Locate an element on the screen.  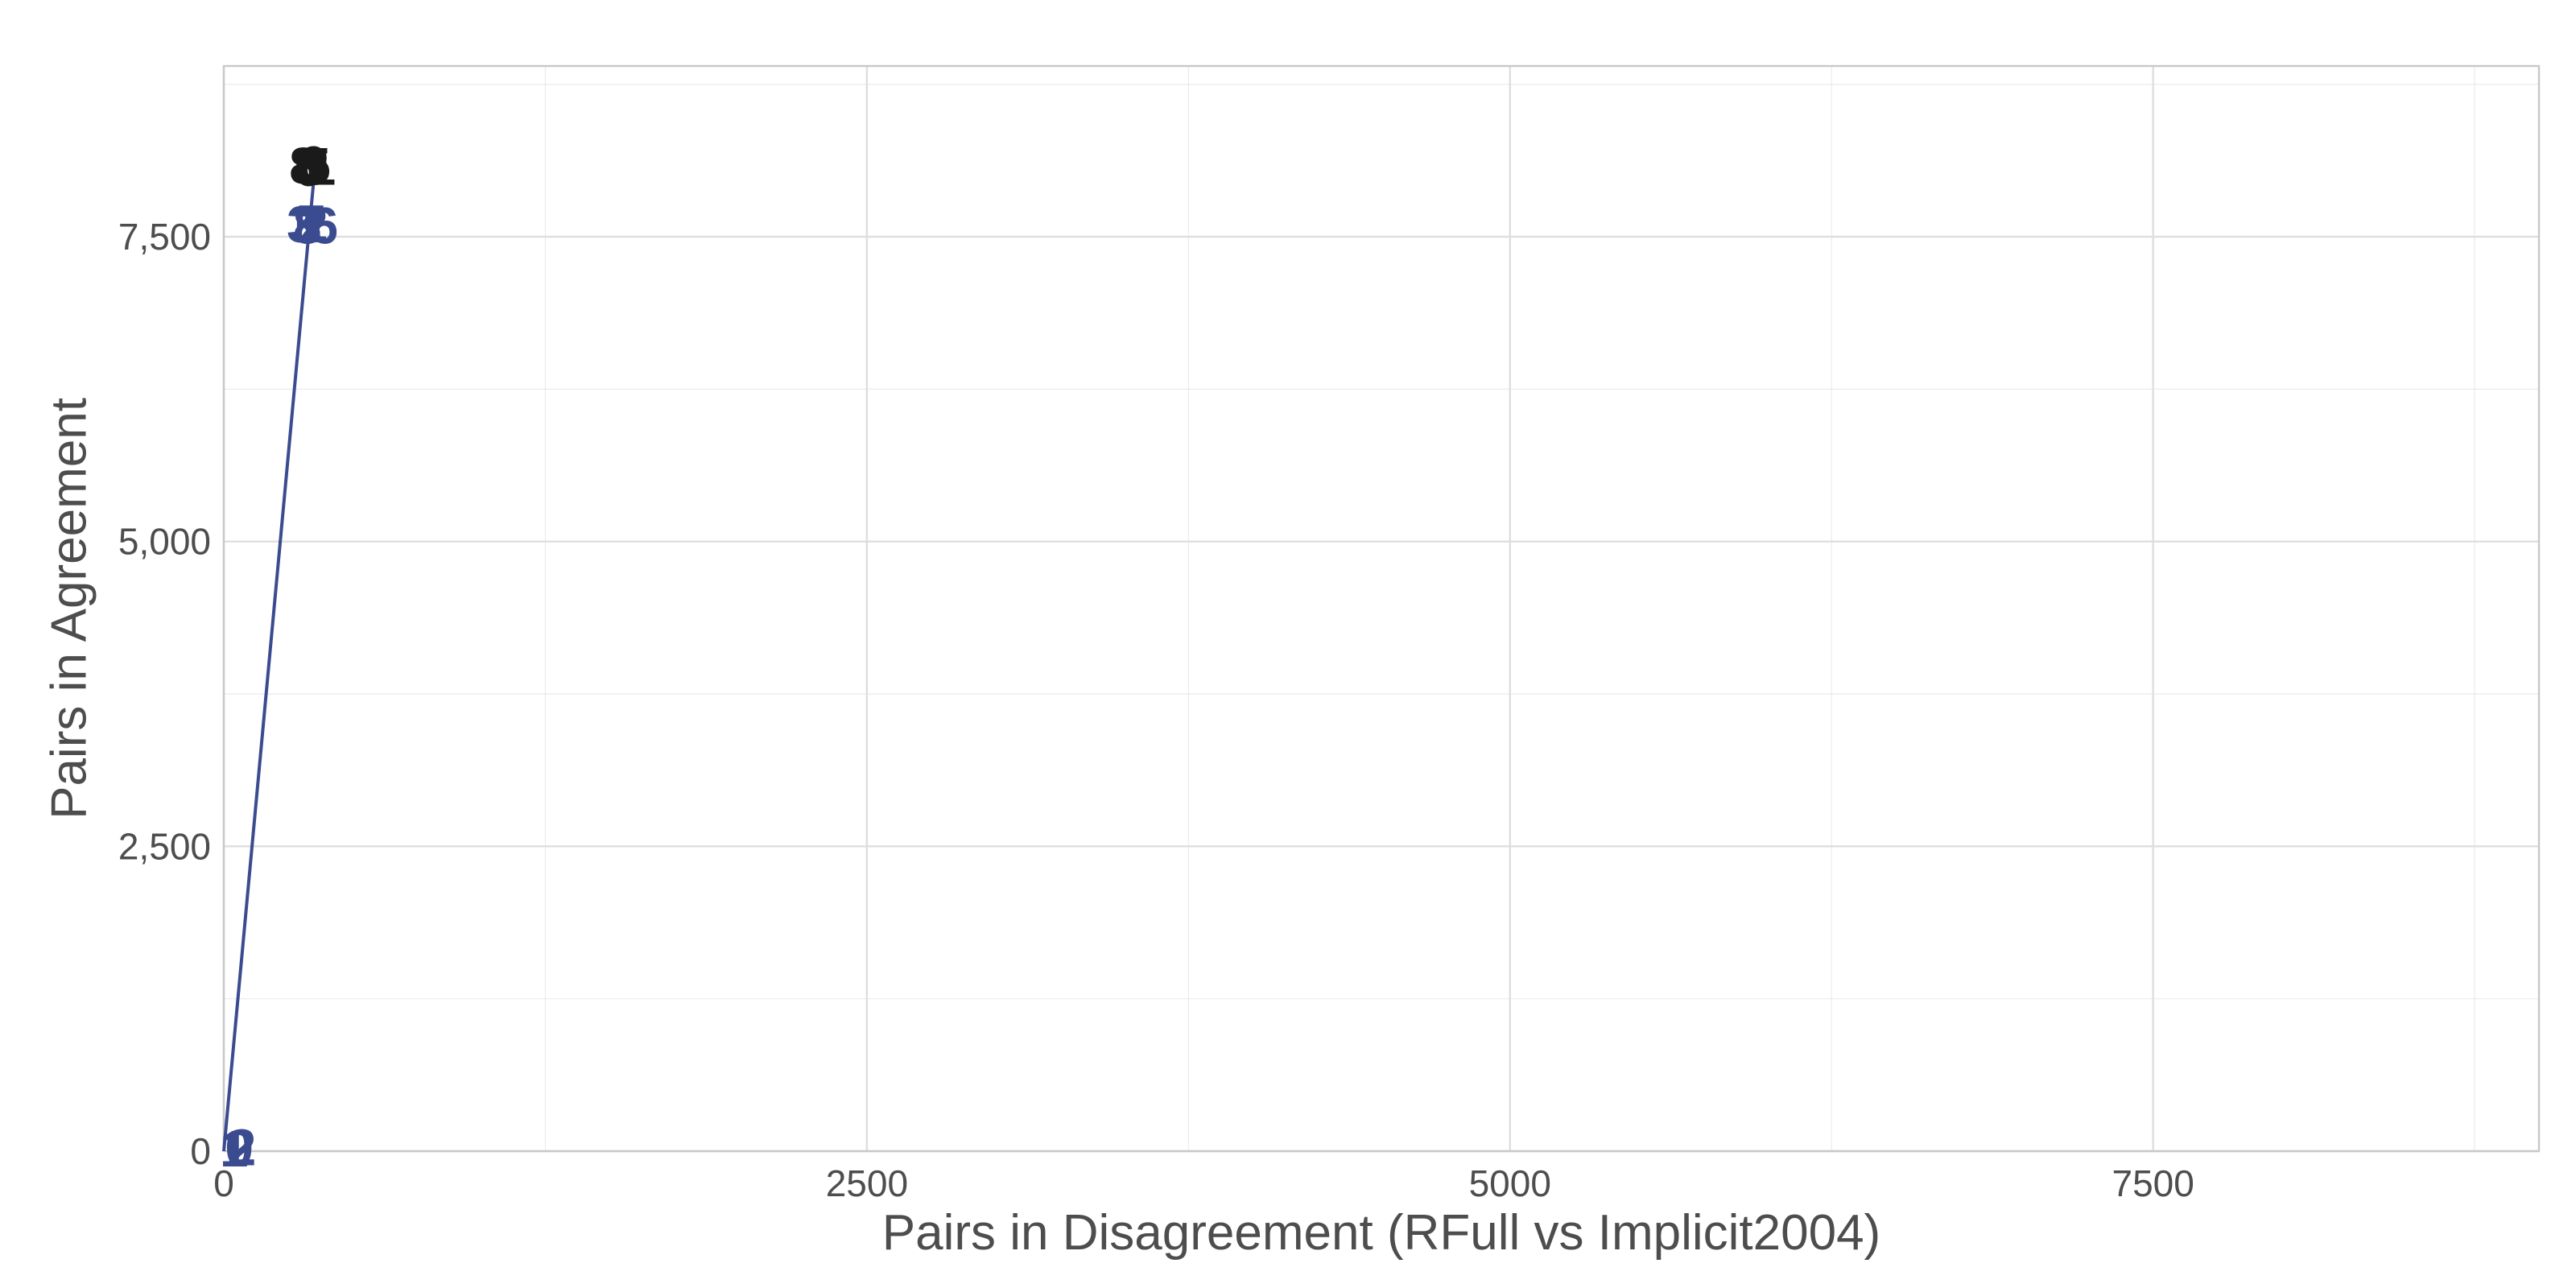
point-label: 5 is located at coordinates (316, 166).